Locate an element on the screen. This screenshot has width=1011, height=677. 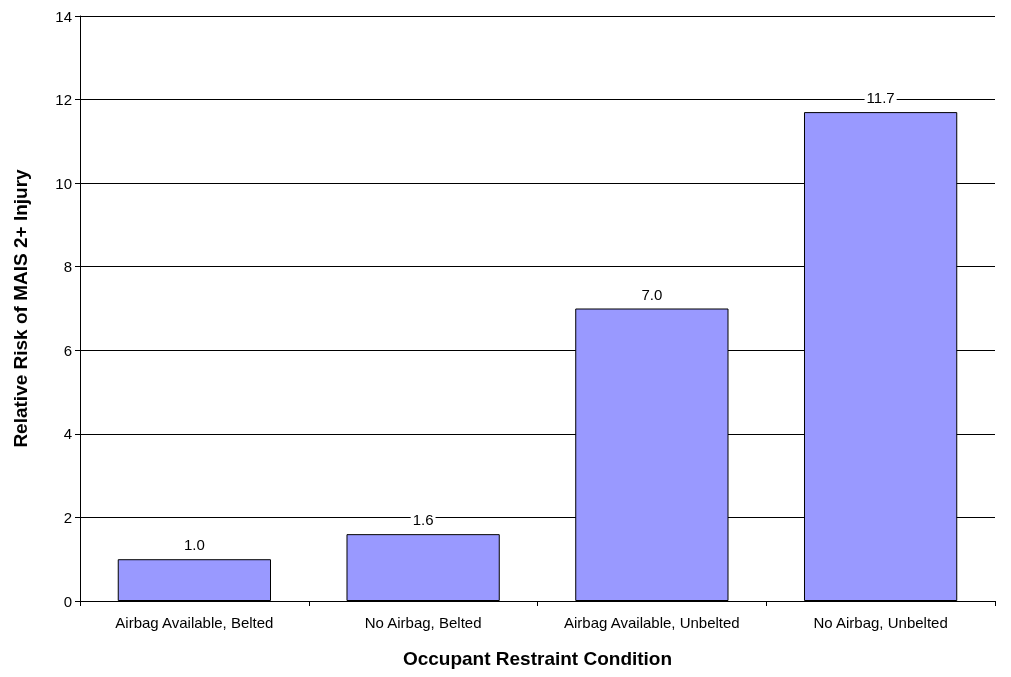
y-tick-label: 0 is located at coordinates (67, 601).